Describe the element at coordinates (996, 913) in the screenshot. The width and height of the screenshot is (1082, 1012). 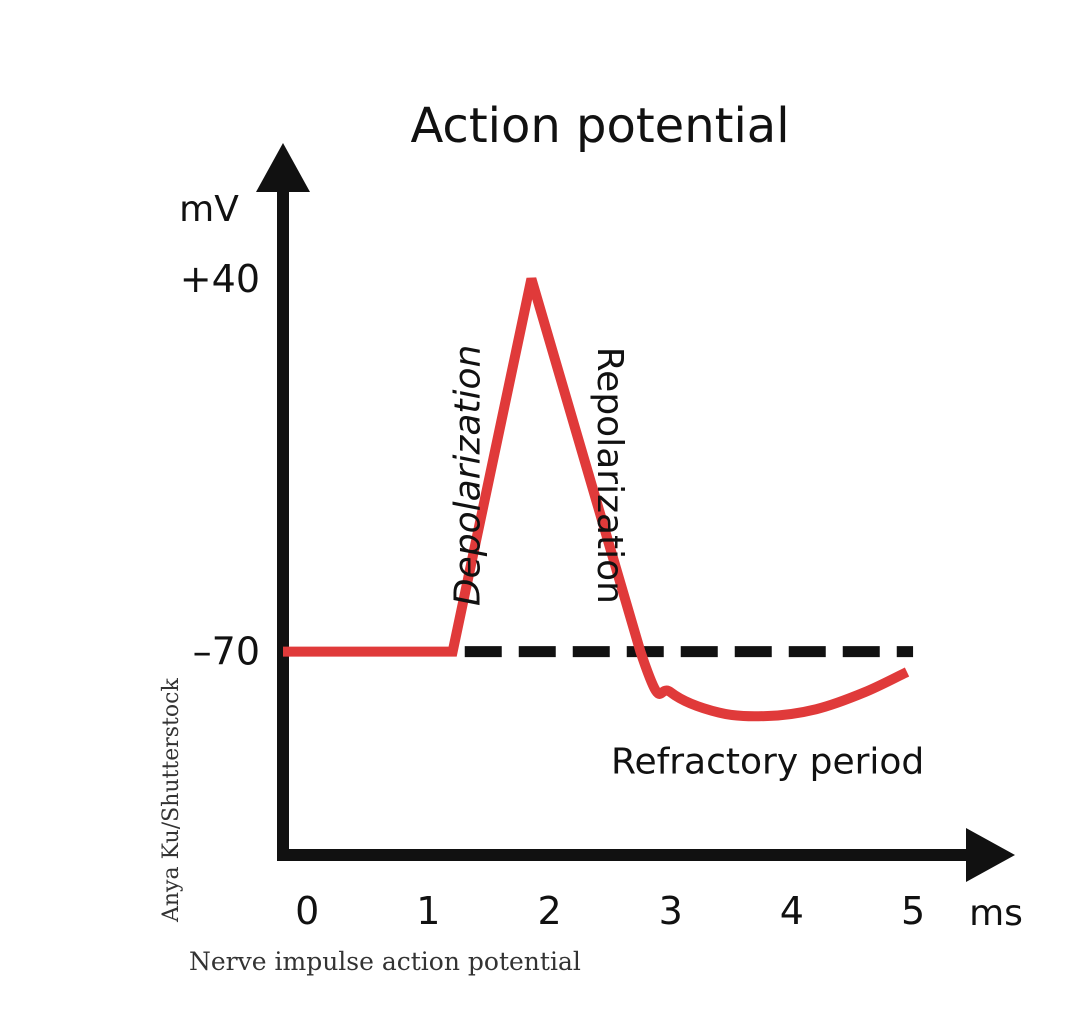
I see `x-axis-label: ms` at that location.